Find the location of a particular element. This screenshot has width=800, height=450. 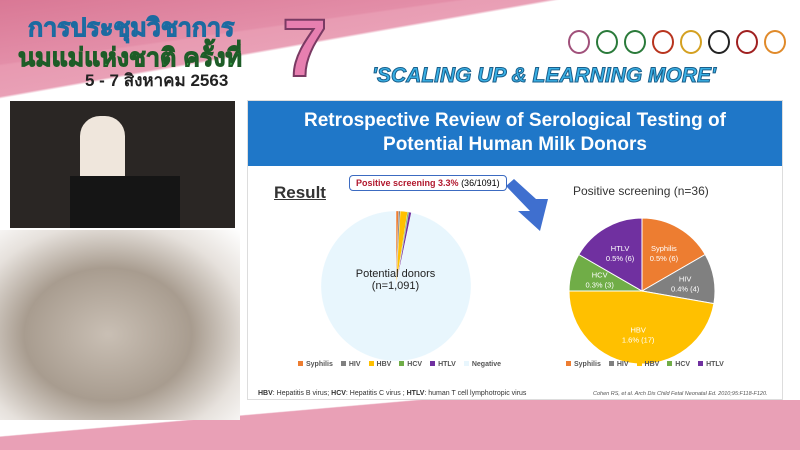

slogan: 'SCALING UP & LEARNING MORE' is located at coordinates (544, 76).